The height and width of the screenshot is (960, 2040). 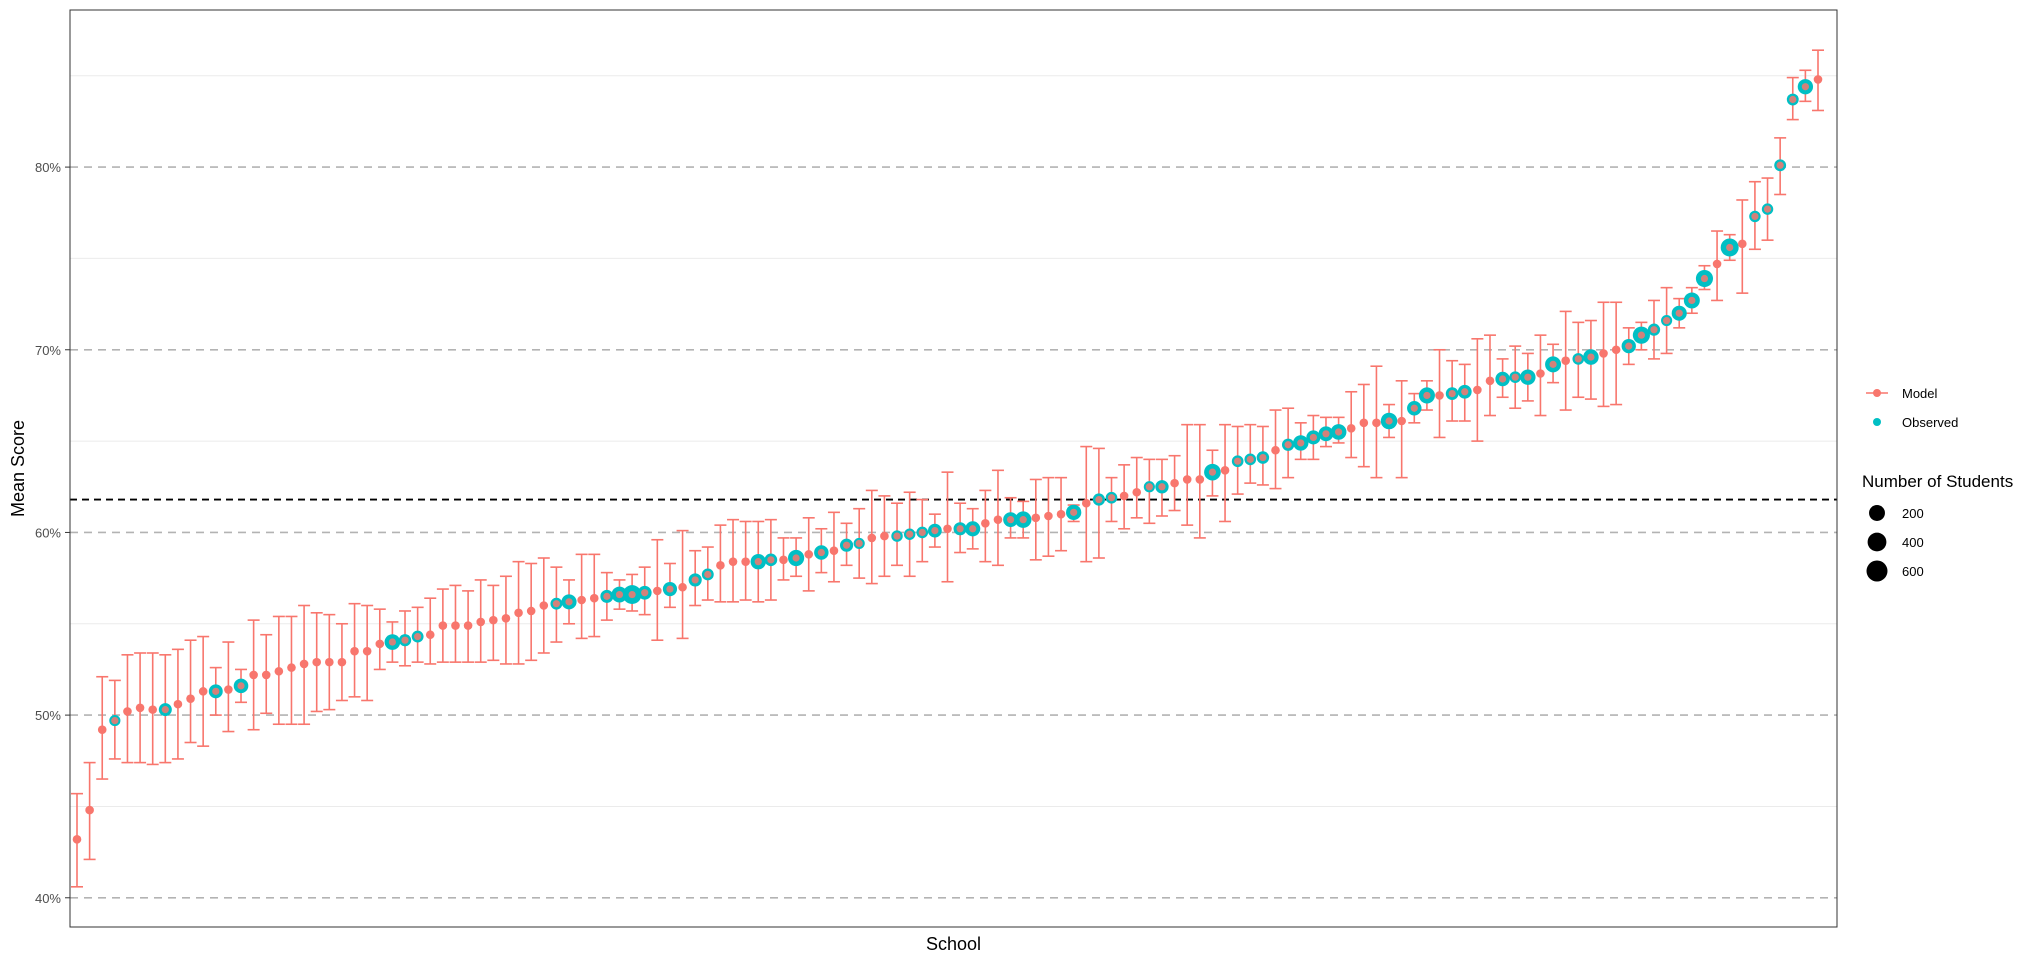 I want to click on y-axis-title: Mean Score, so click(x=18, y=468).